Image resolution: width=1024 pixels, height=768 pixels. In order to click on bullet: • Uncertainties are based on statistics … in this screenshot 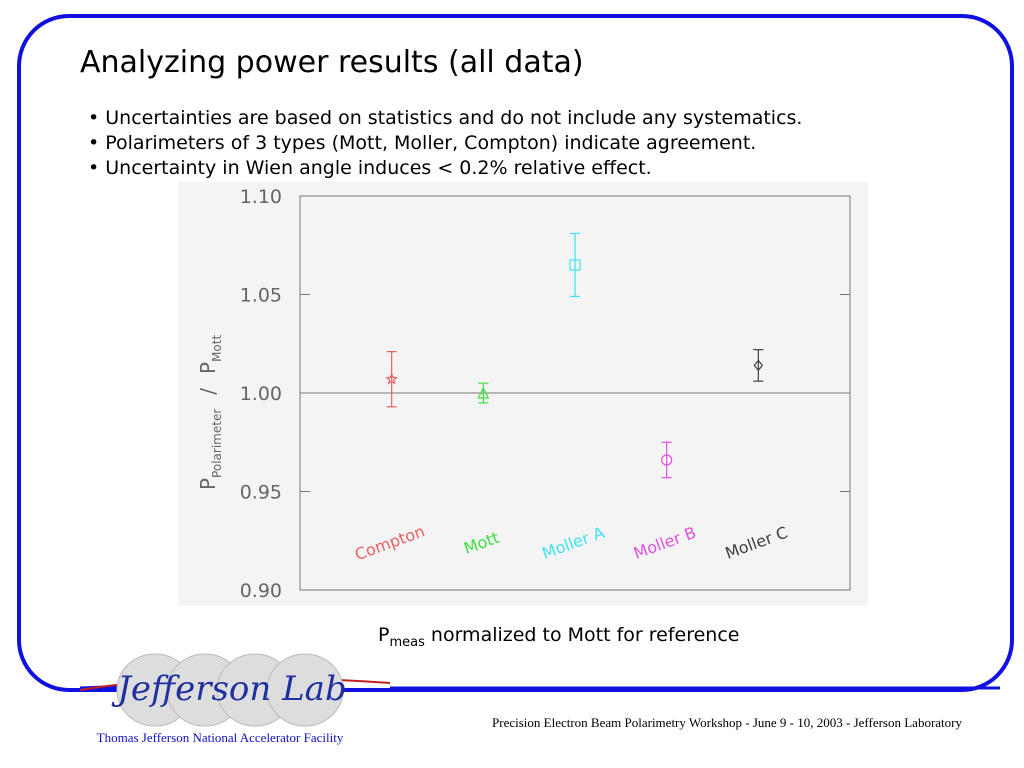, I will do `click(445, 118)`.